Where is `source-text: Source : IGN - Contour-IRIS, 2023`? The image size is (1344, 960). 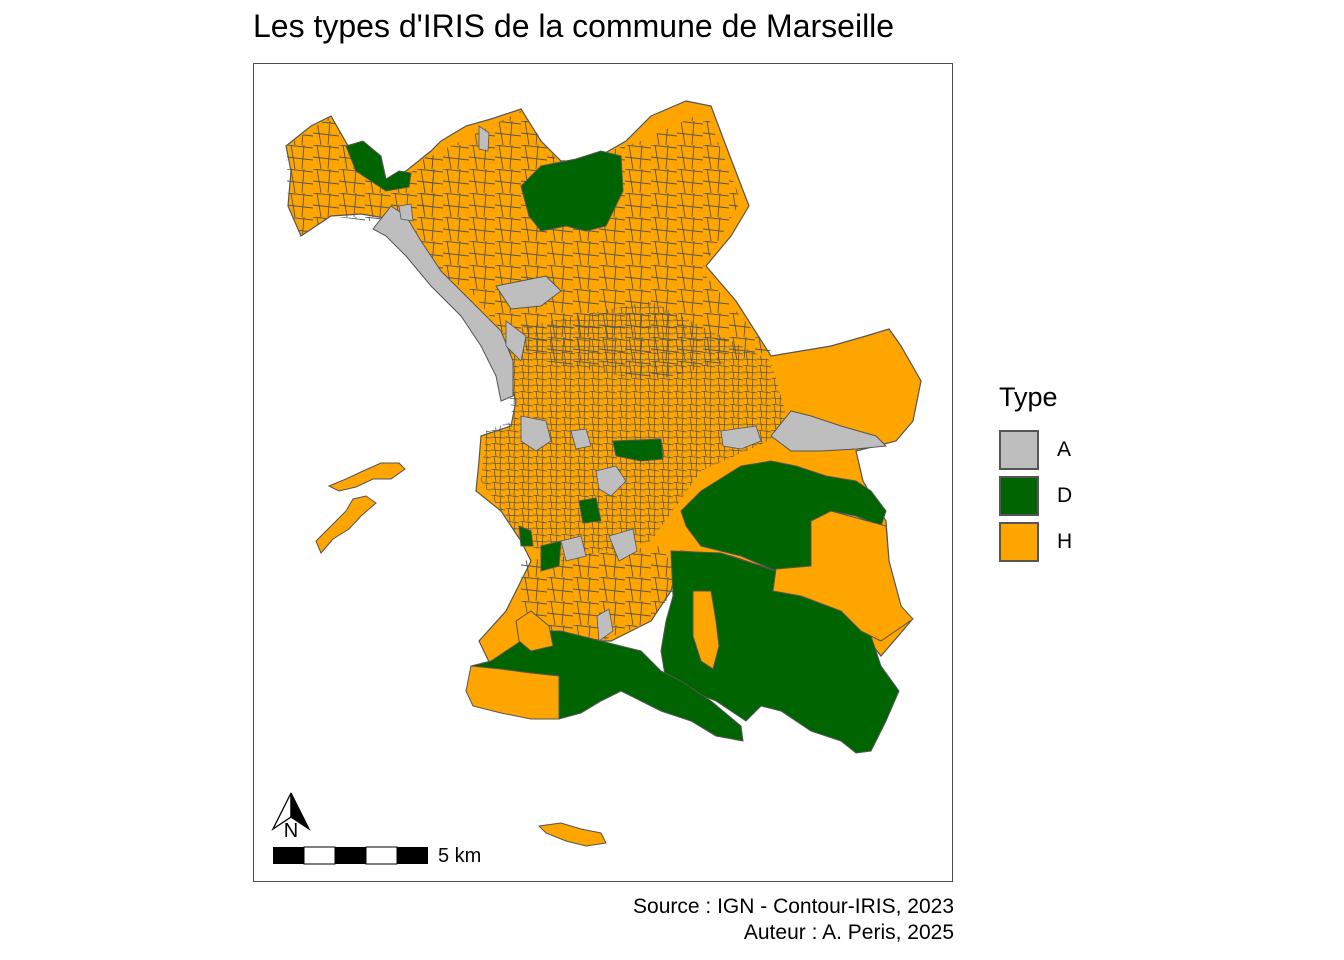 source-text: Source : IGN - Contour-IRIS, 2023 is located at coordinates (793, 906).